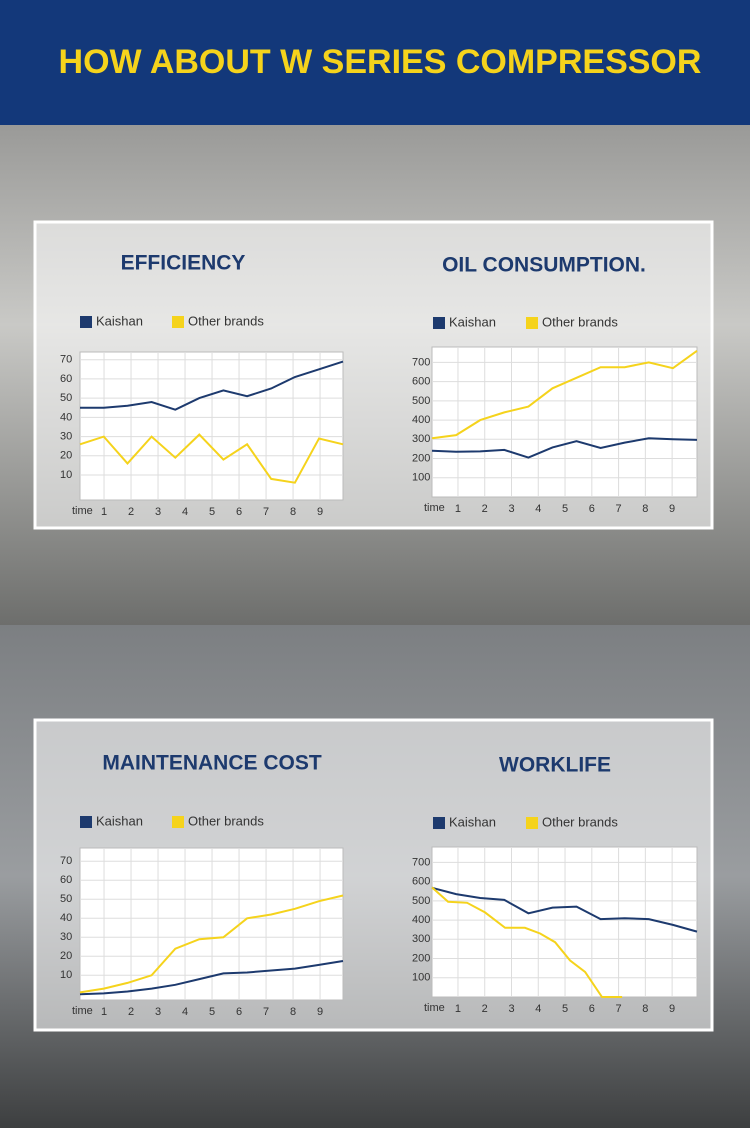  I want to click on header-band, so click(375, 62).